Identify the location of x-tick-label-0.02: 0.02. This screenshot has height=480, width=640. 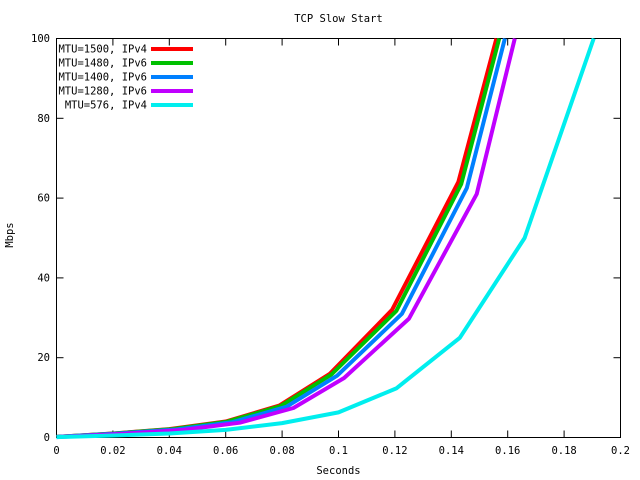
(112, 451).